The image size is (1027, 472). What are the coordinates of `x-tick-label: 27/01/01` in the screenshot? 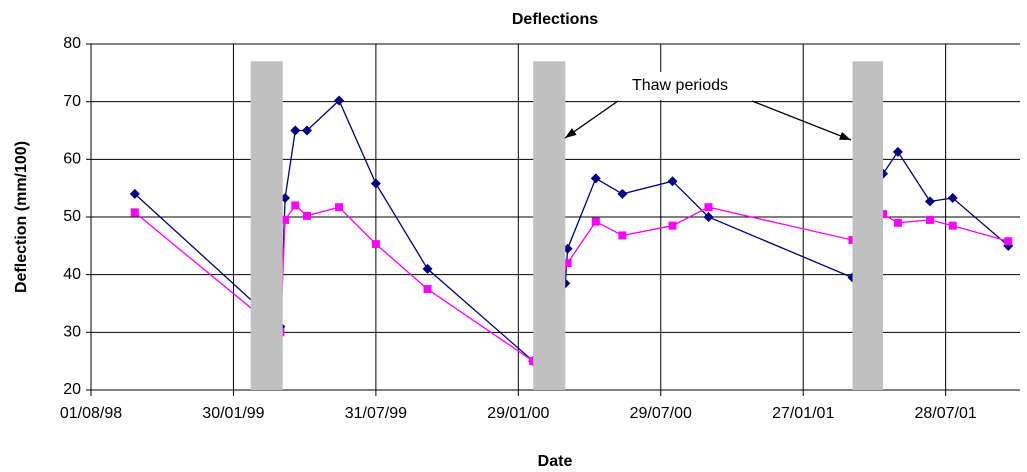 It's located at (803, 413).